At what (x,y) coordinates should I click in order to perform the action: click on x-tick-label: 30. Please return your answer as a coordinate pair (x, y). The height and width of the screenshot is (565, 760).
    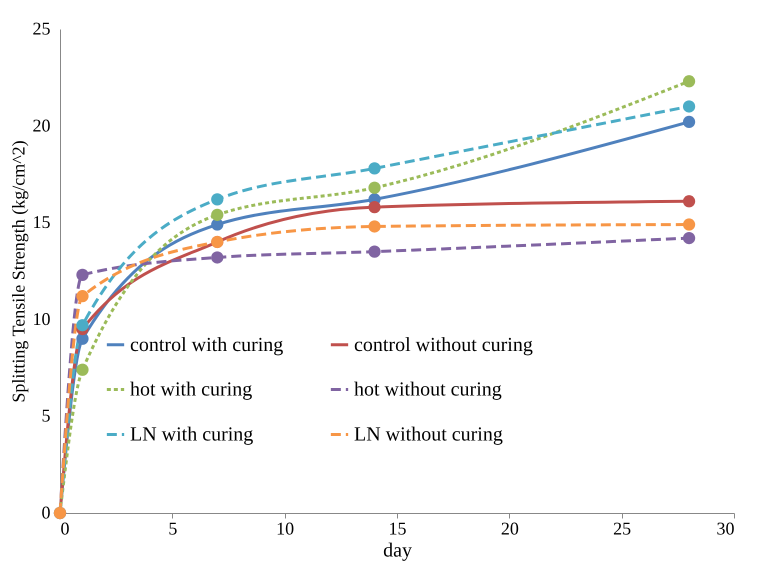
    Looking at the image, I should click on (725, 528).